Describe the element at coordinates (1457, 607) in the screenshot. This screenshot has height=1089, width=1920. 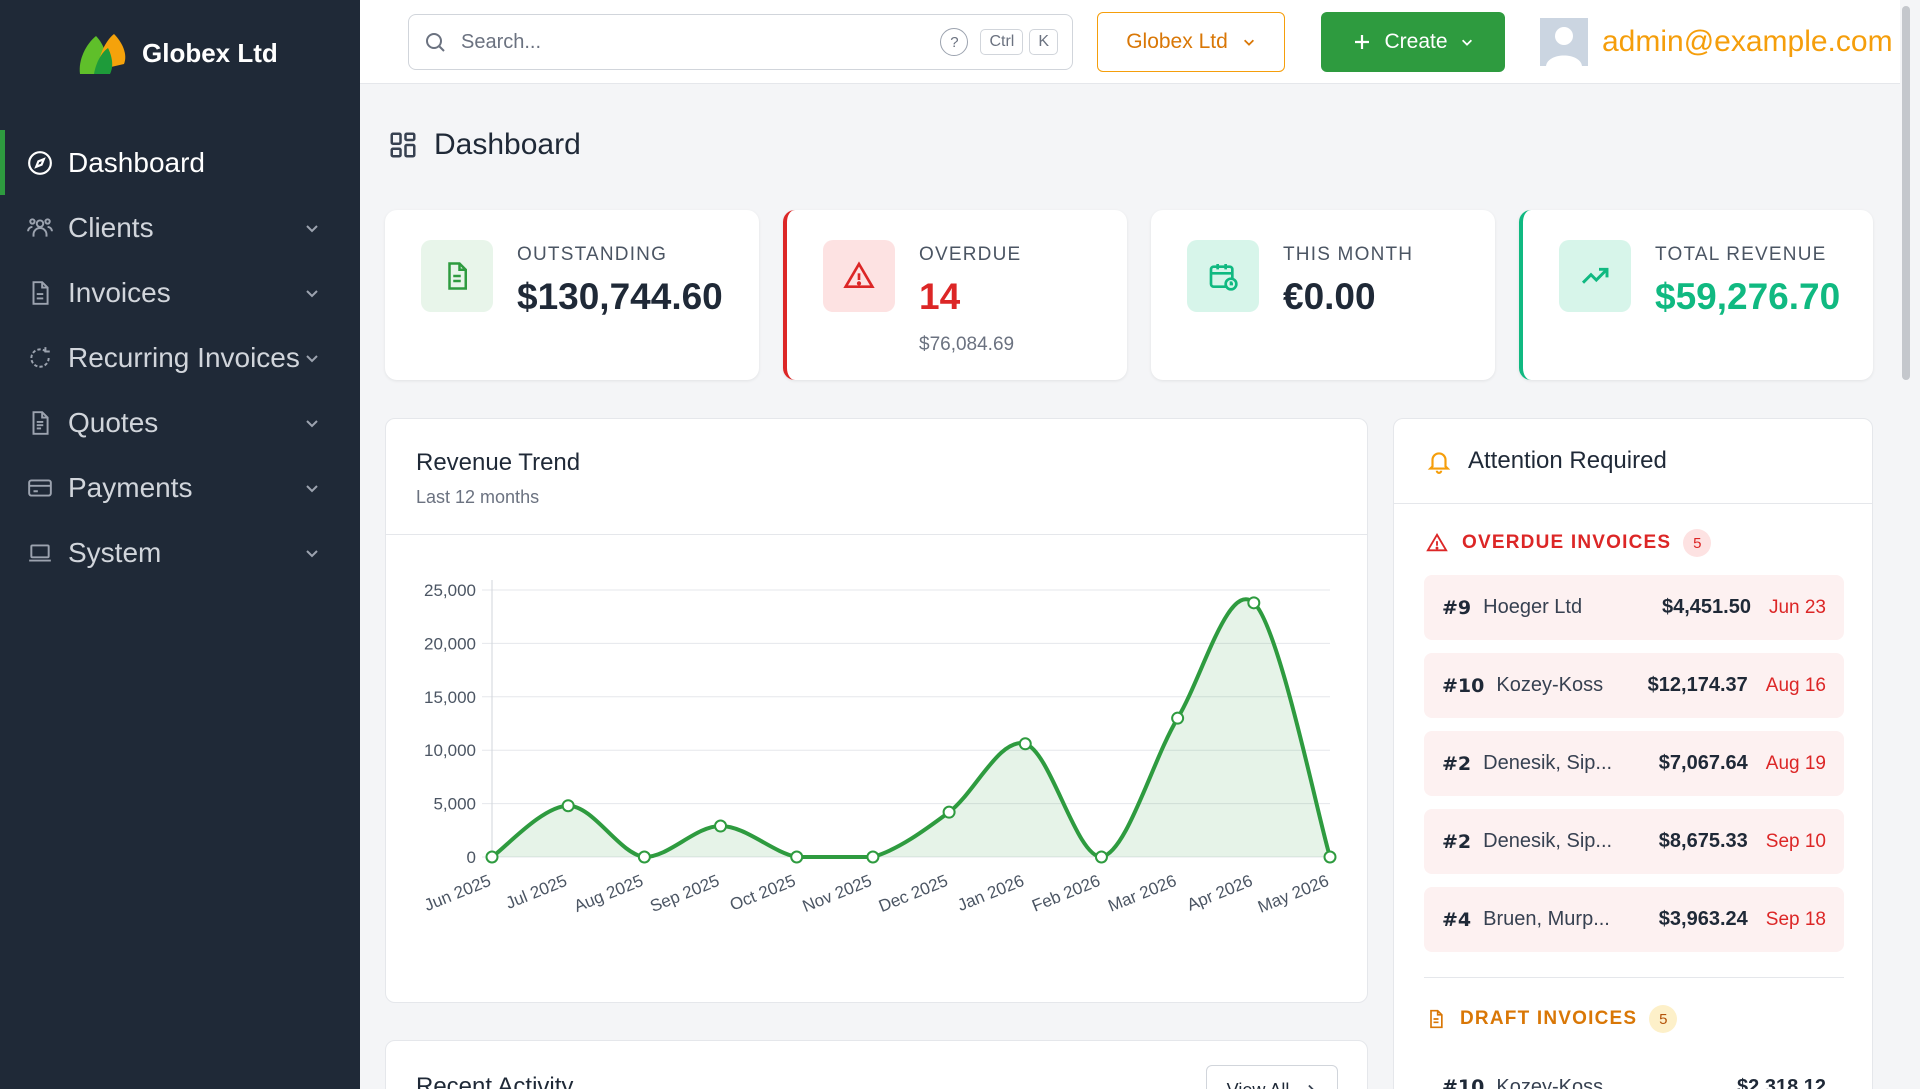
I see `invoice-number: #9` at that location.